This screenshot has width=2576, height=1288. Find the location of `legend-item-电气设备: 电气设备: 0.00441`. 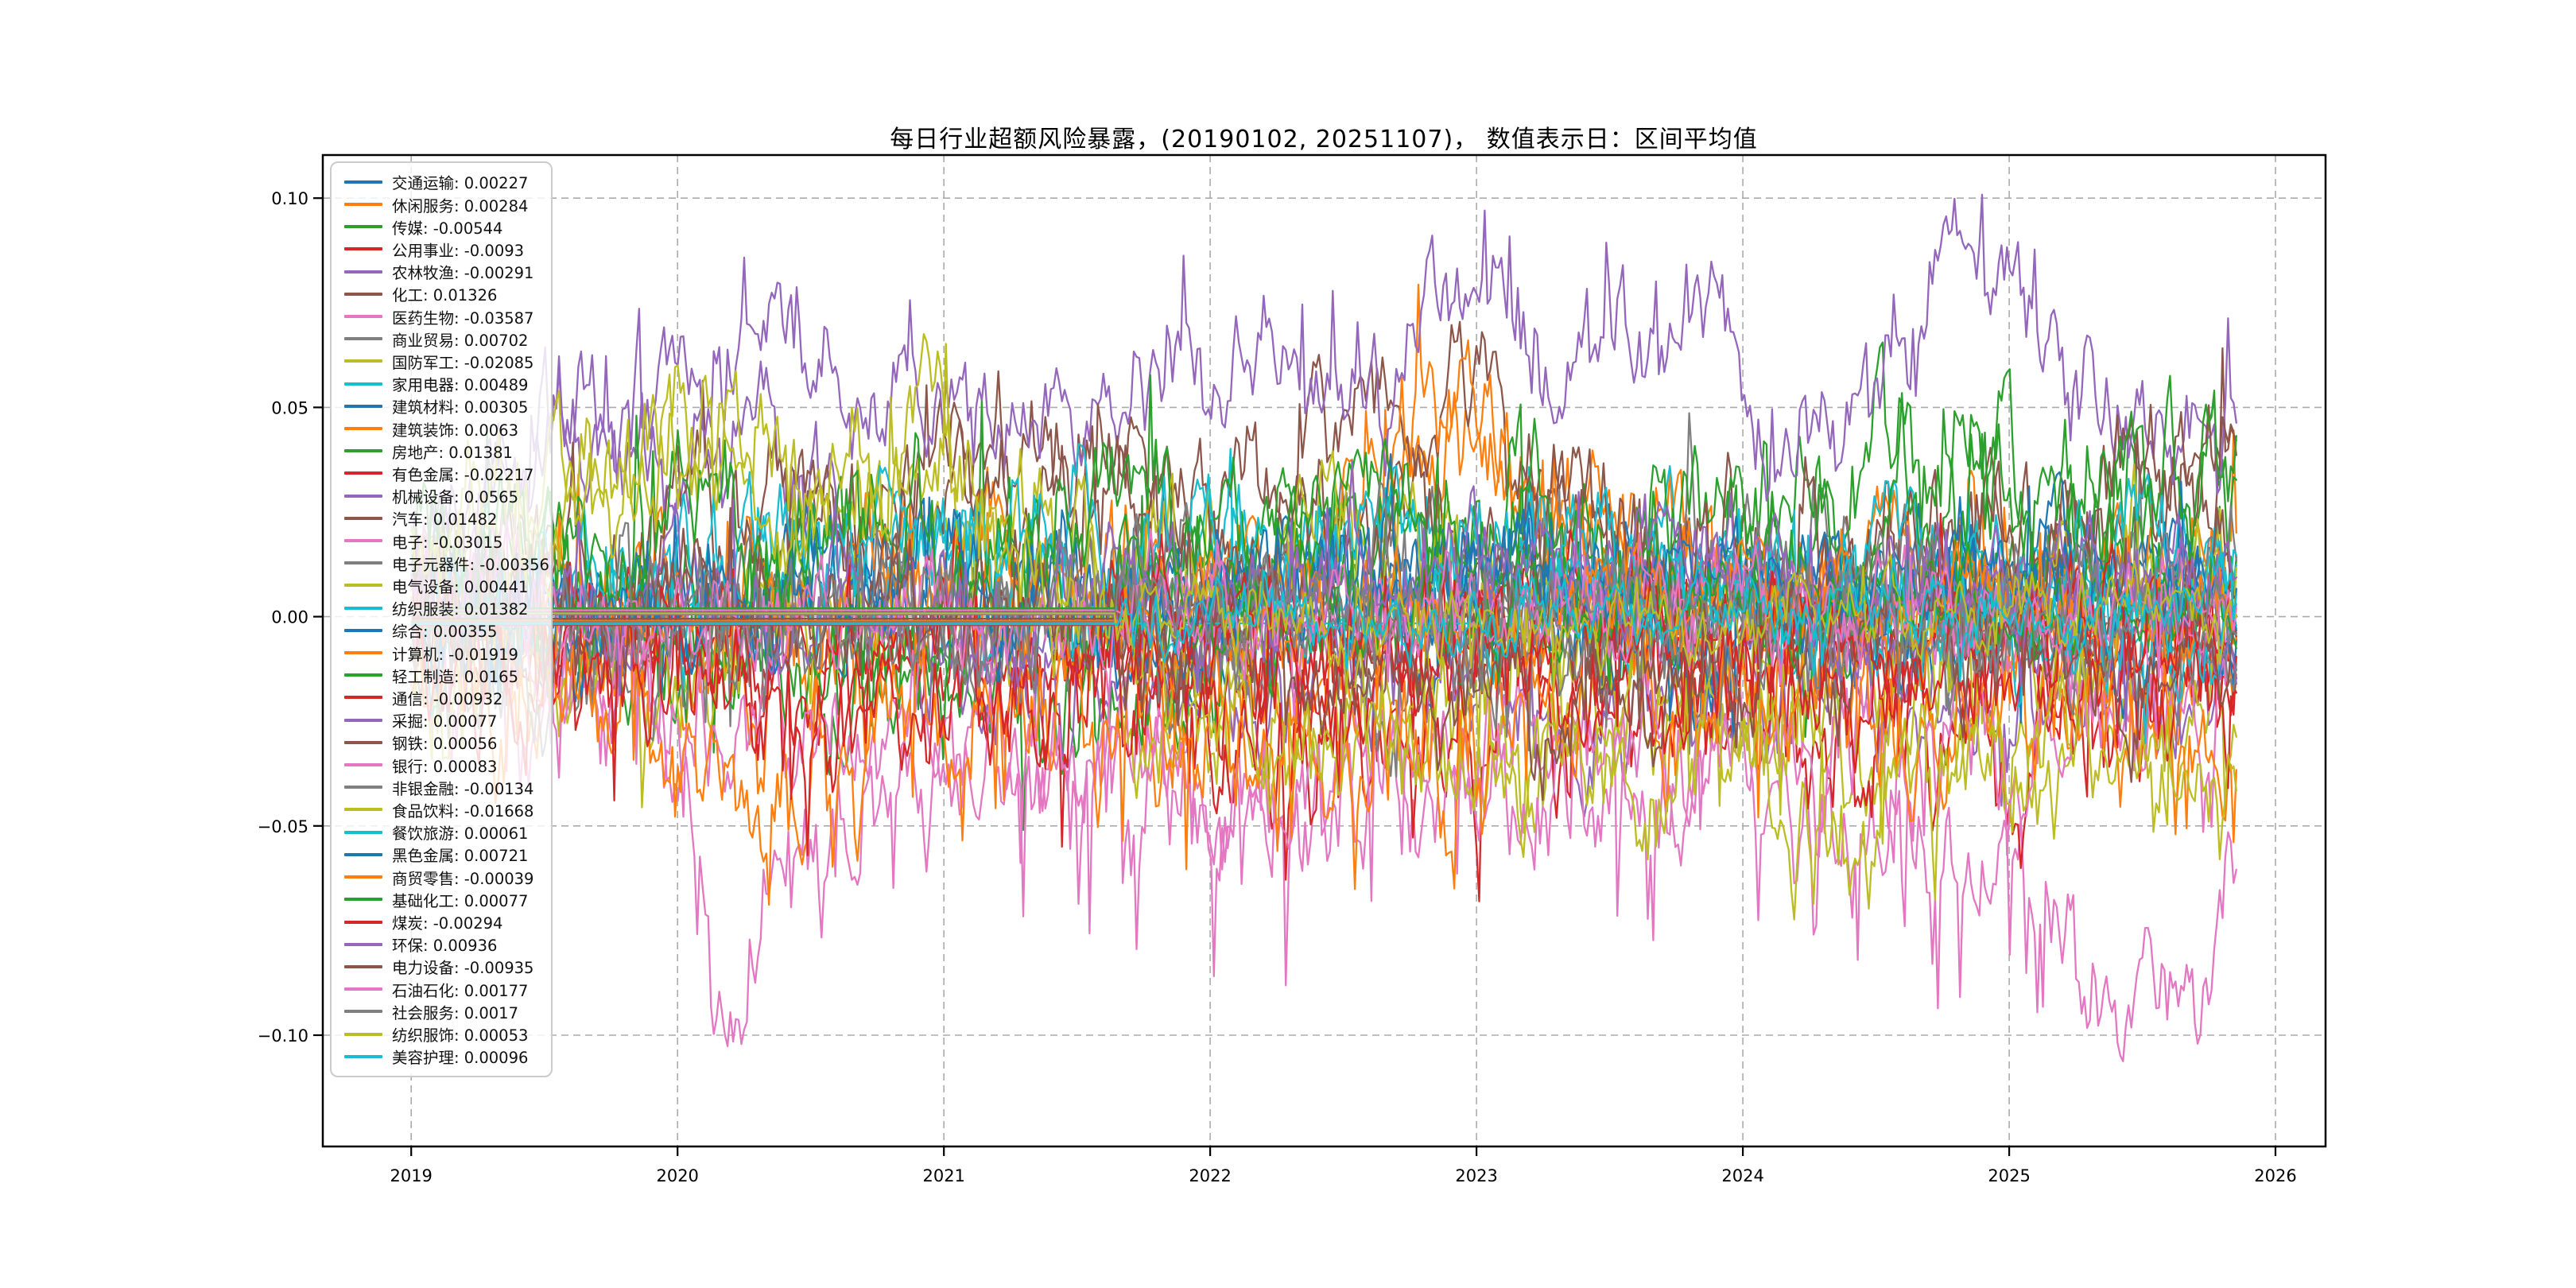

legend-item-电气设备: 电气设备: 0.00441 is located at coordinates (442, 586).